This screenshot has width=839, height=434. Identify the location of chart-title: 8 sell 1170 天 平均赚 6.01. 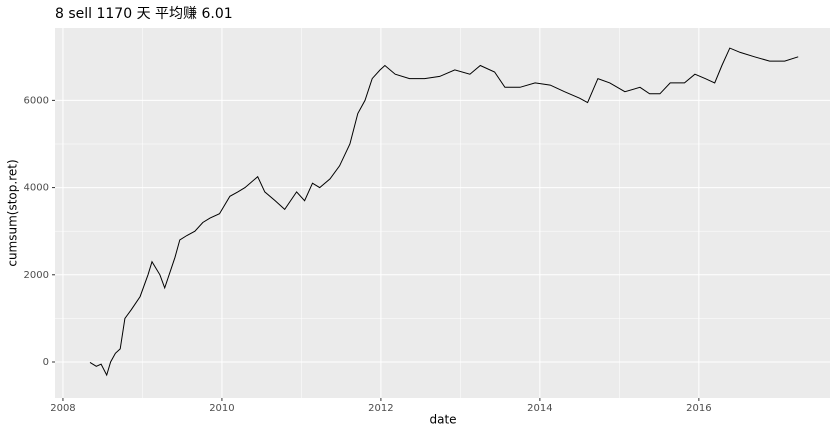
(144, 14).